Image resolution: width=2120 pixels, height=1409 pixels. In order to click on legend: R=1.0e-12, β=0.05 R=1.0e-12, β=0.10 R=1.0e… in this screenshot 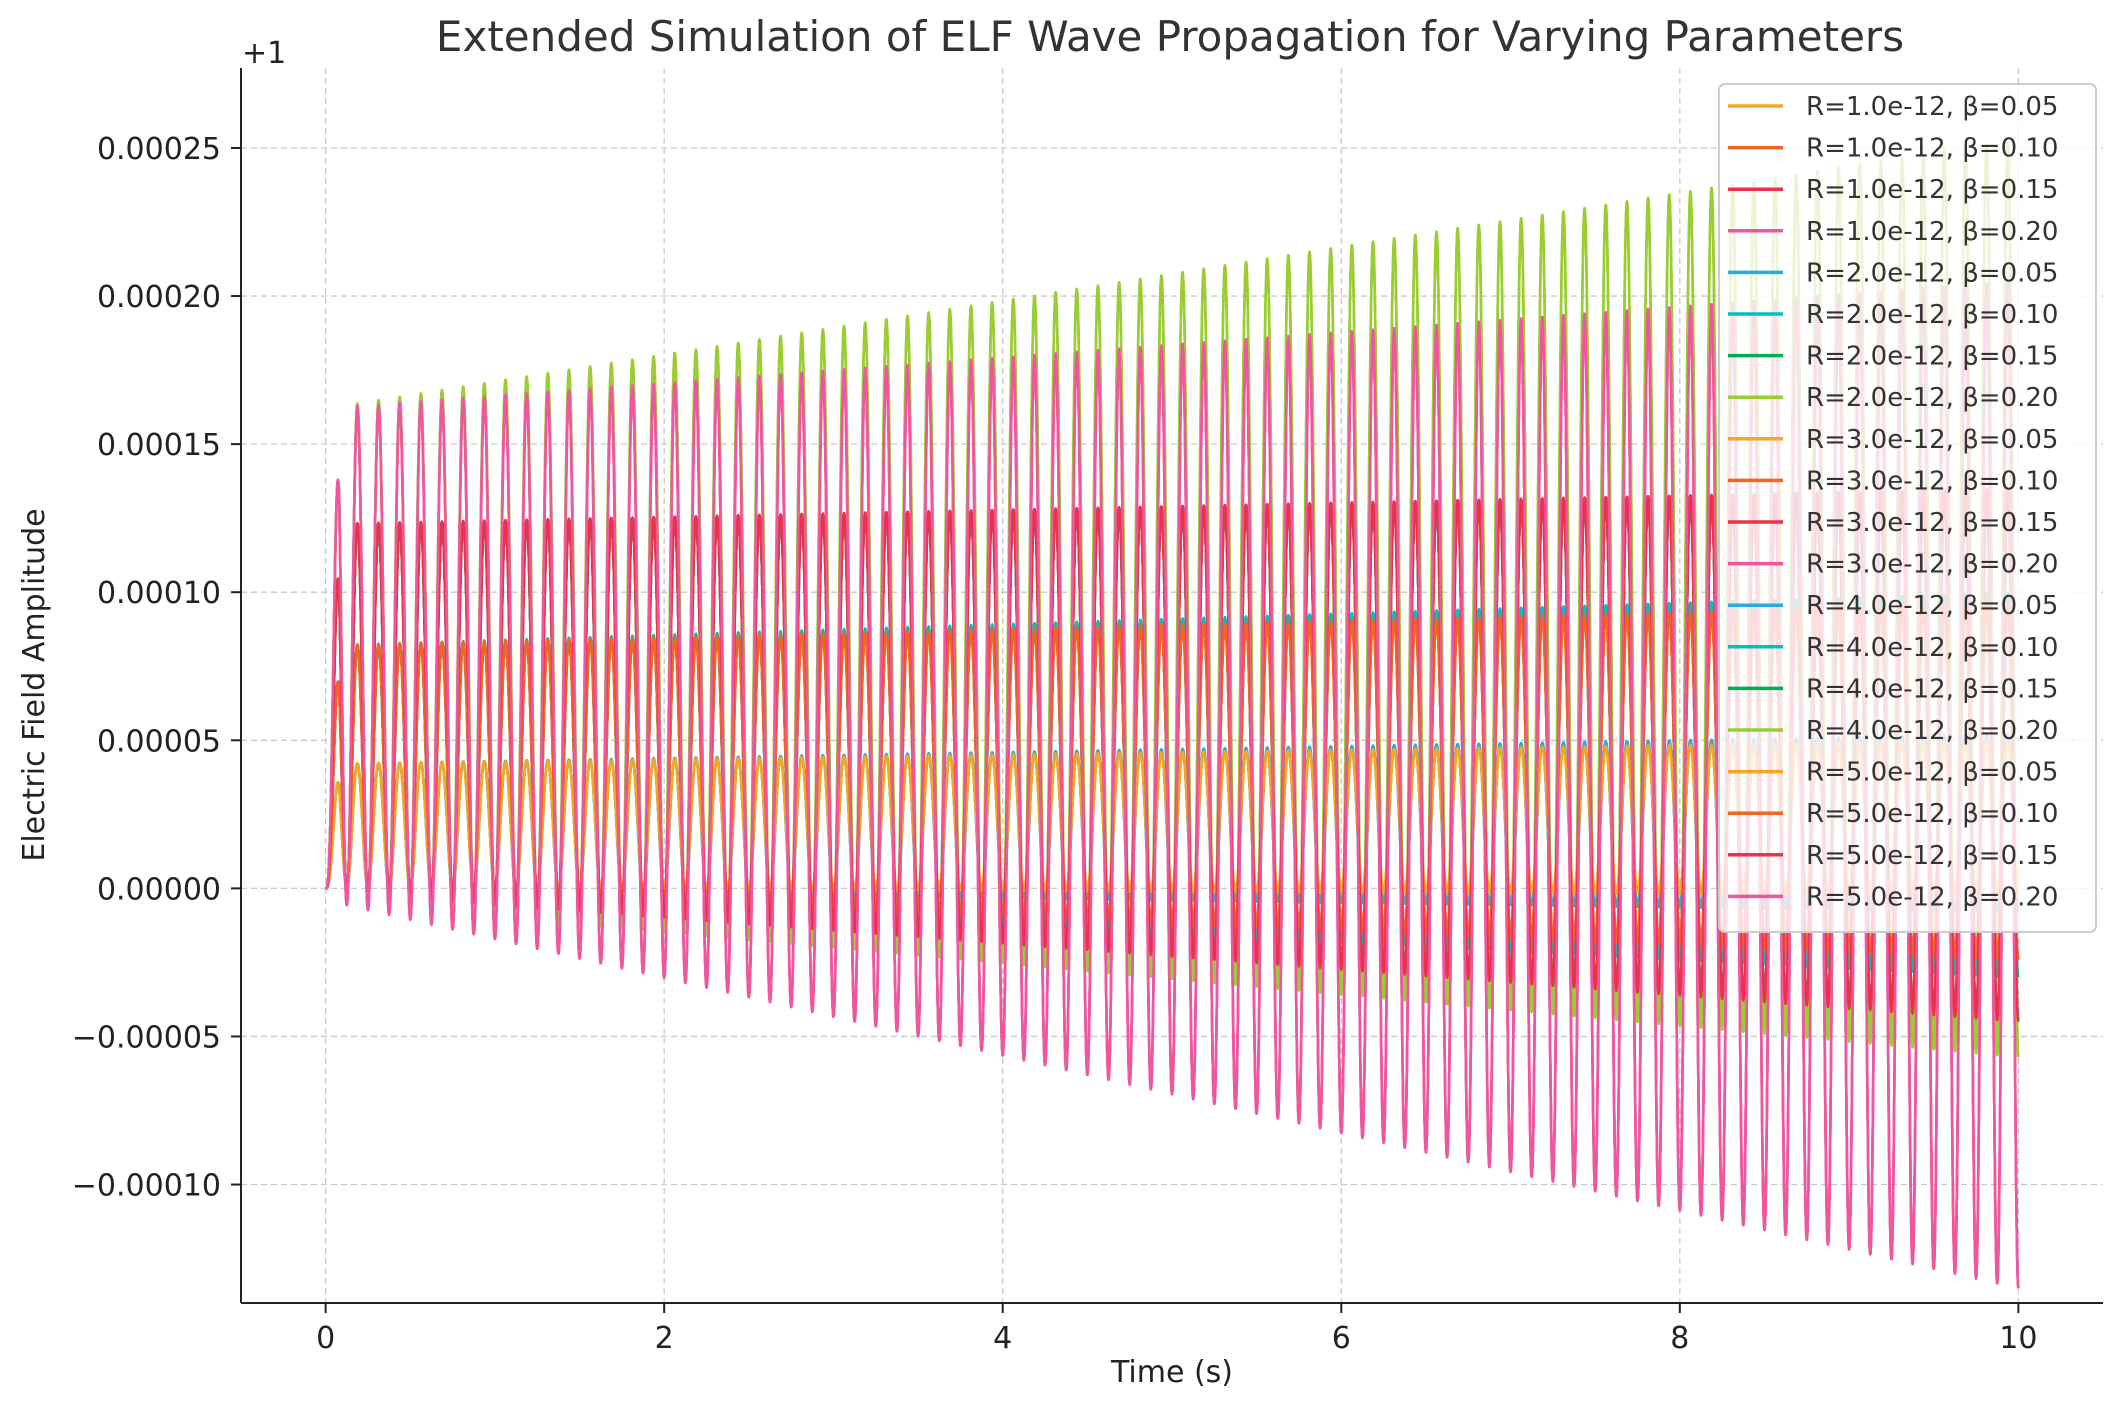, I will do `click(1907, 508)`.